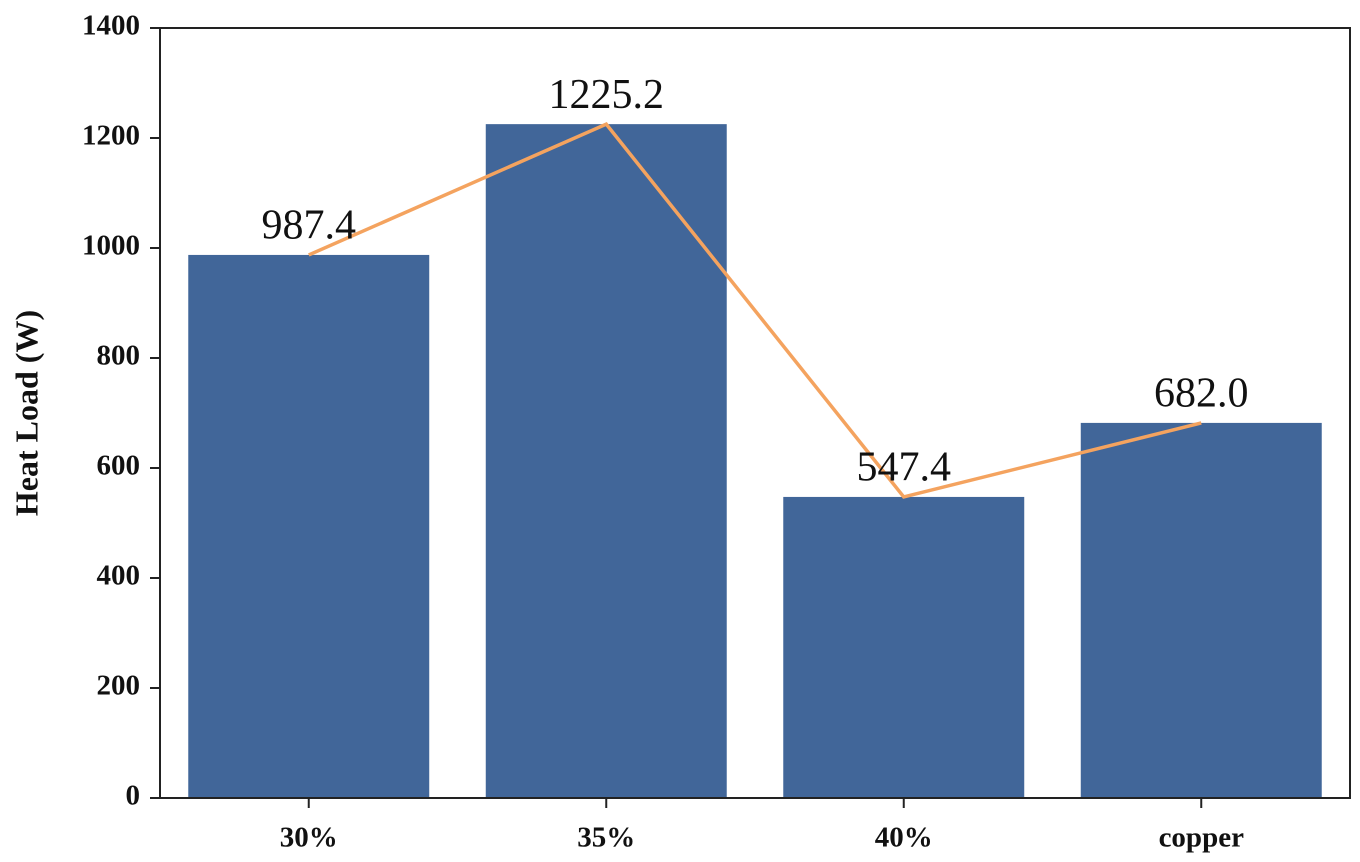 Image resolution: width=1360 pixels, height=862 pixels. I want to click on y-axis-label: Heat Load (W), so click(26, 413).